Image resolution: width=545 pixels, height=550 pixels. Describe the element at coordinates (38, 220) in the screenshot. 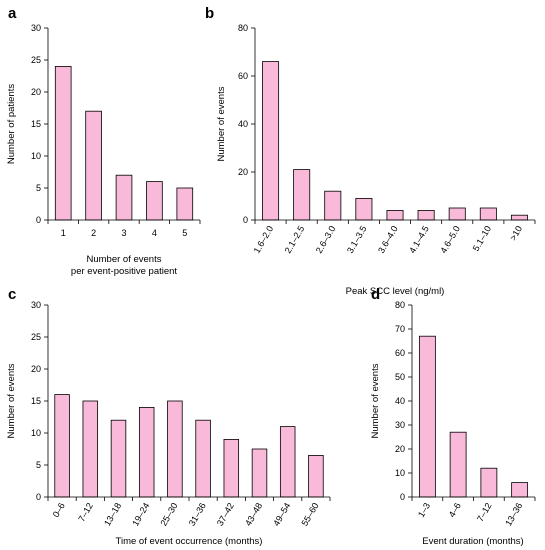

I see `y-tick-label-a-0: 0` at that location.